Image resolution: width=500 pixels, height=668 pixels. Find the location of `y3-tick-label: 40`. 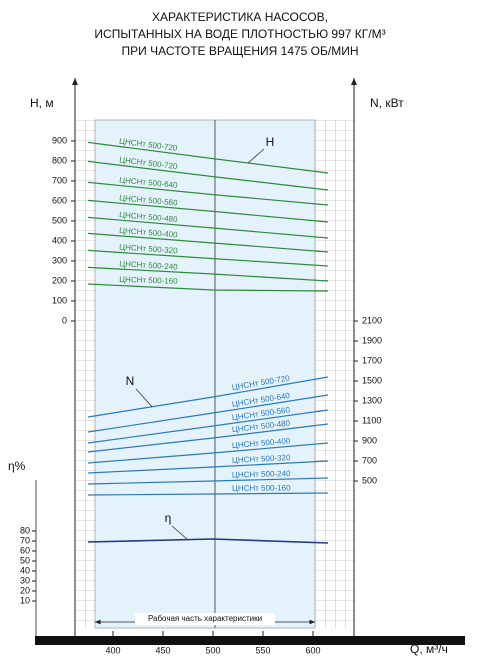

y3-tick-label: 40 is located at coordinates (25, 570).